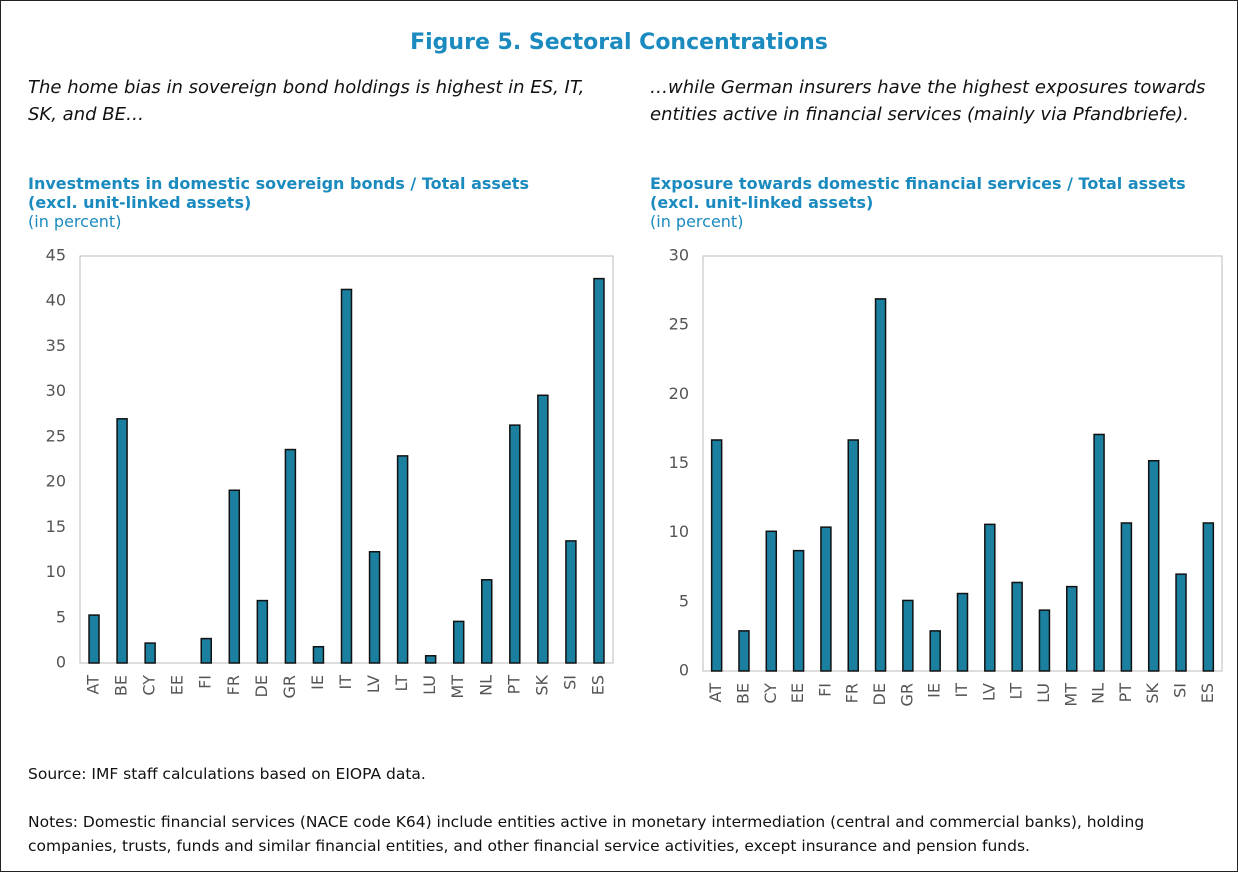  I want to click on y-tick-label: 40, so click(56, 300).